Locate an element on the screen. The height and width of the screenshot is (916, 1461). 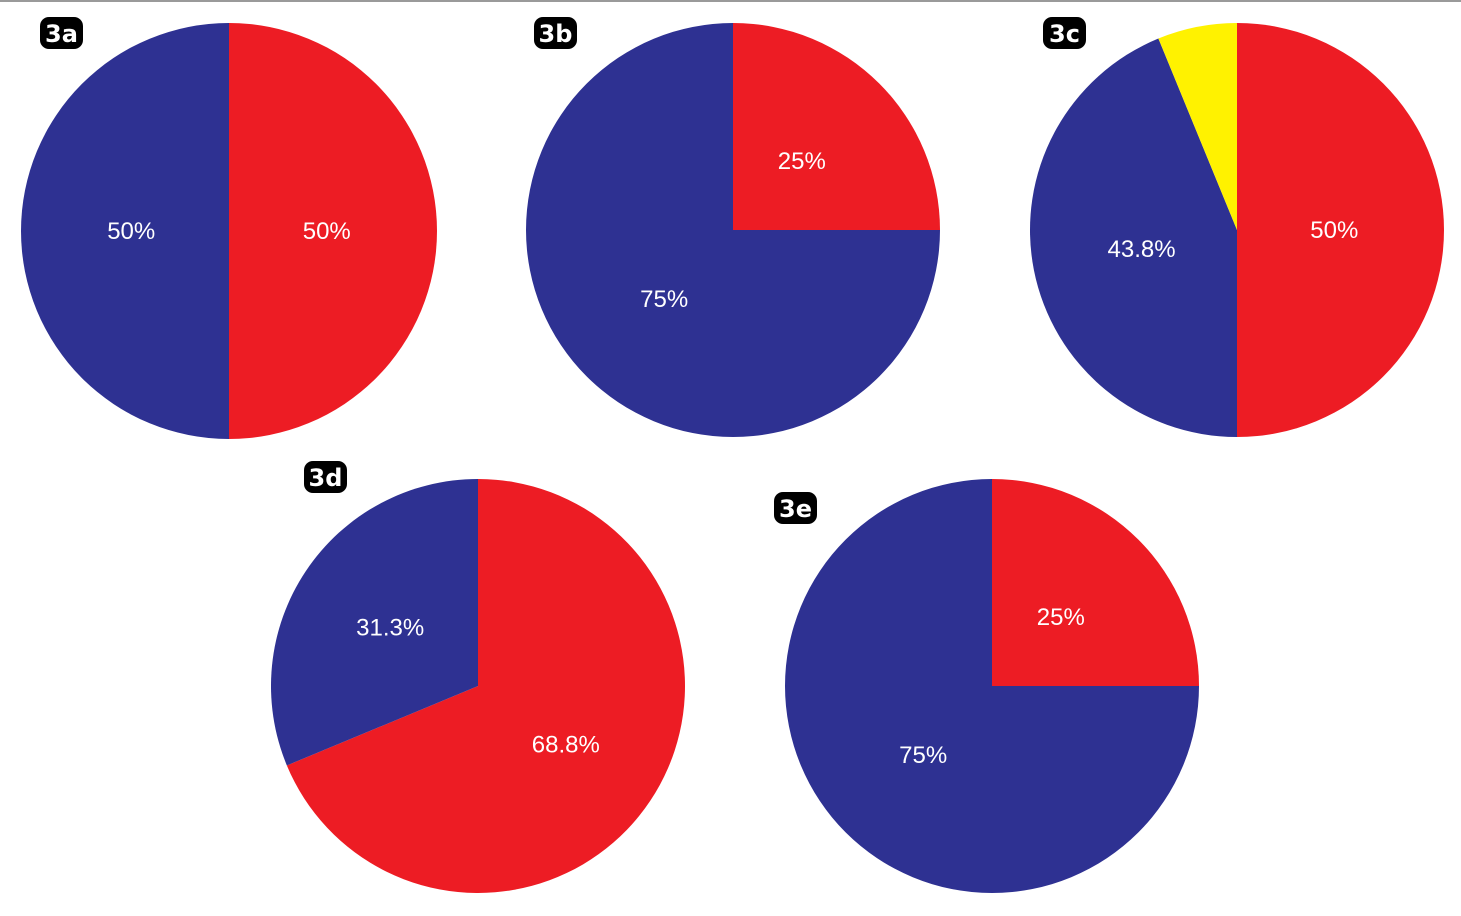
panel-badge-label: 3a is located at coordinates (61, 34).